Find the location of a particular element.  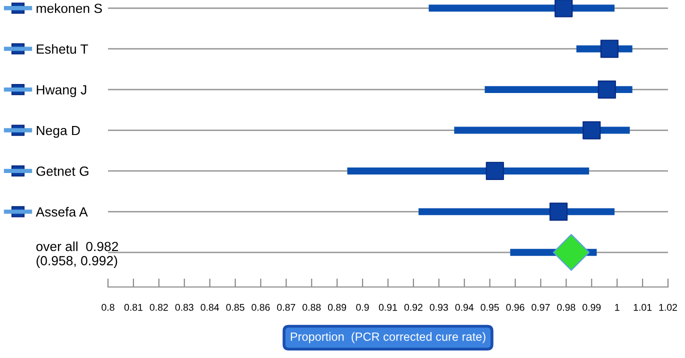

x-tick-label: 0.92 is located at coordinates (413, 307).